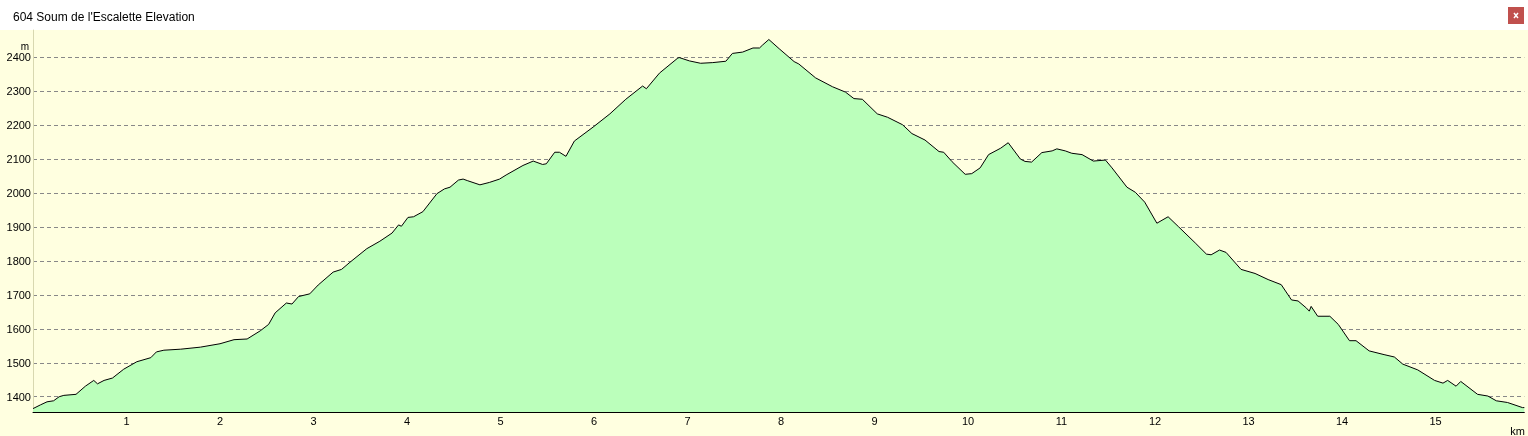  What do you see at coordinates (18, 396) in the screenshot?
I see `y-tick-label: 1400` at bounding box center [18, 396].